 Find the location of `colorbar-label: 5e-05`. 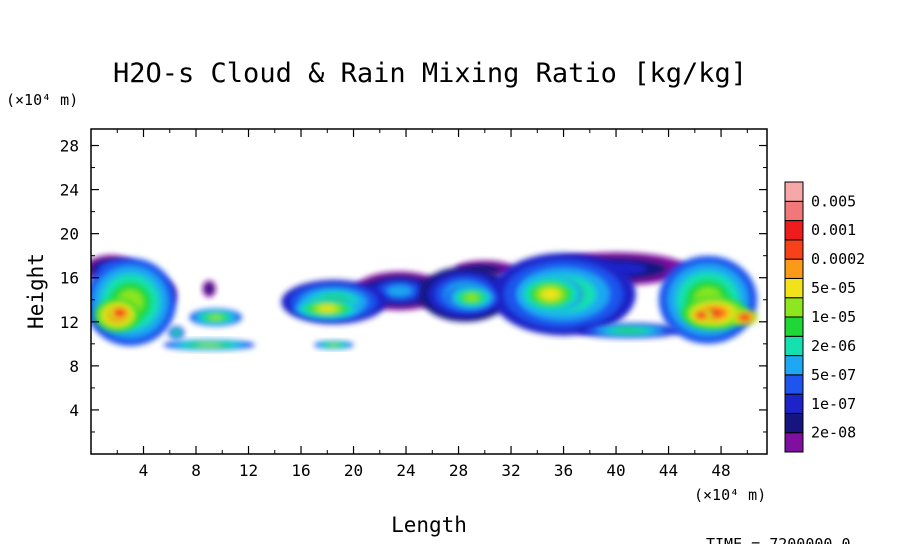

colorbar-label: 5e-05 is located at coordinates (833, 288).